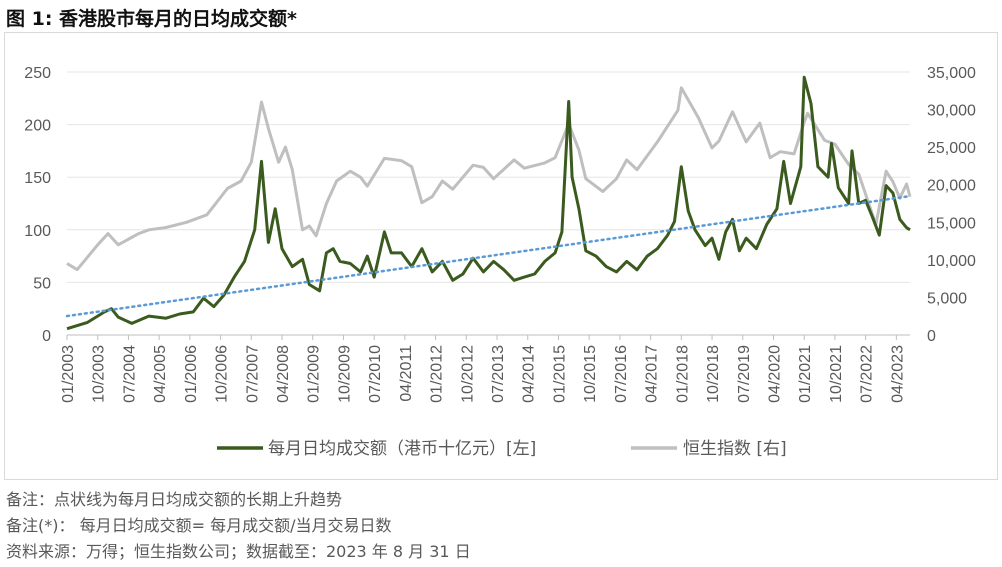 This screenshot has width=1002, height=567. Describe the element at coordinates (252, 374) in the screenshot. I see `x-tick-label: 07/2007` at that location.